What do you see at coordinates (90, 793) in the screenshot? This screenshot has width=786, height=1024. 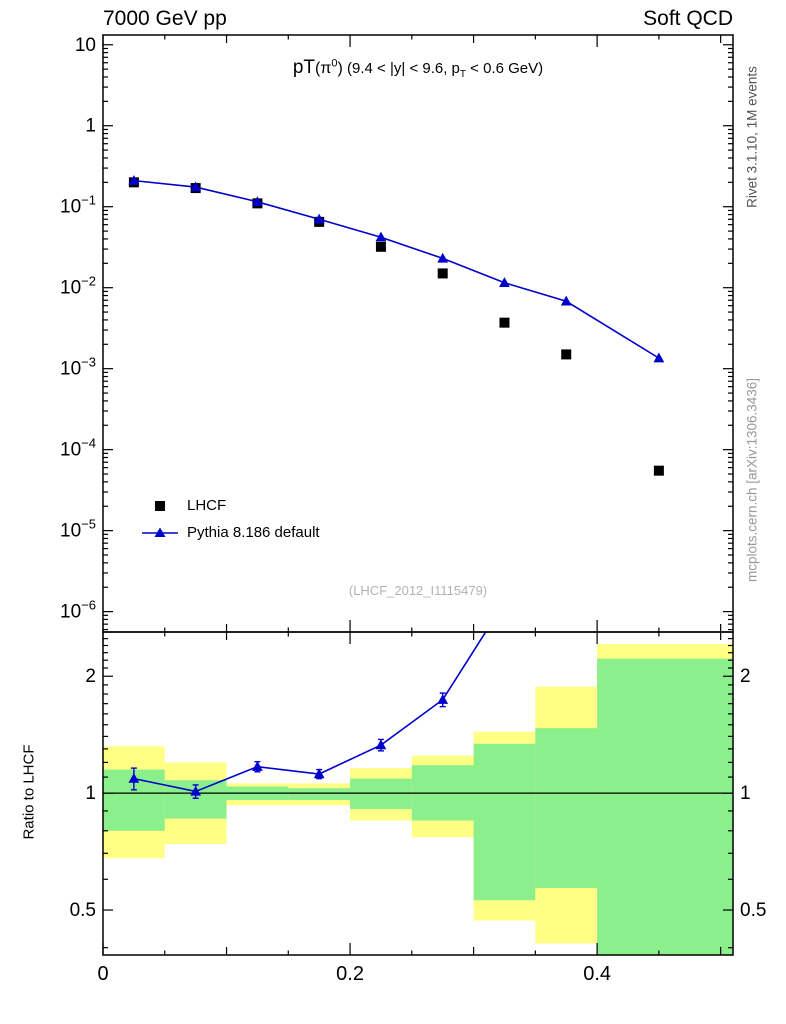 I see `ratio-tick-label-left: 1` at bounding box center [90, 793].